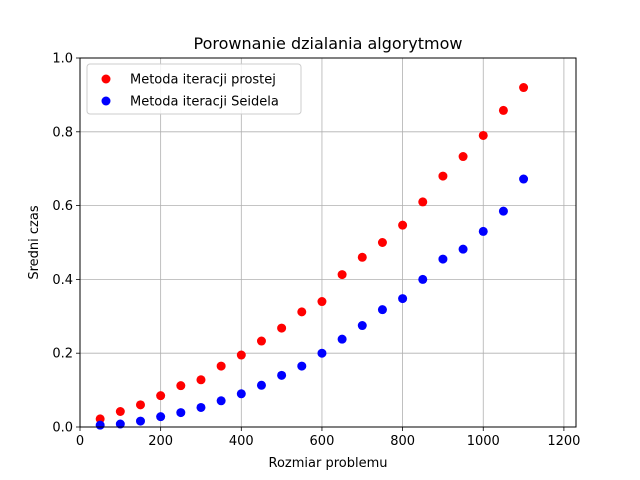 The image size is (640, 480). I want to click on y-axis-label: Sredni czas, so click(34, 242).